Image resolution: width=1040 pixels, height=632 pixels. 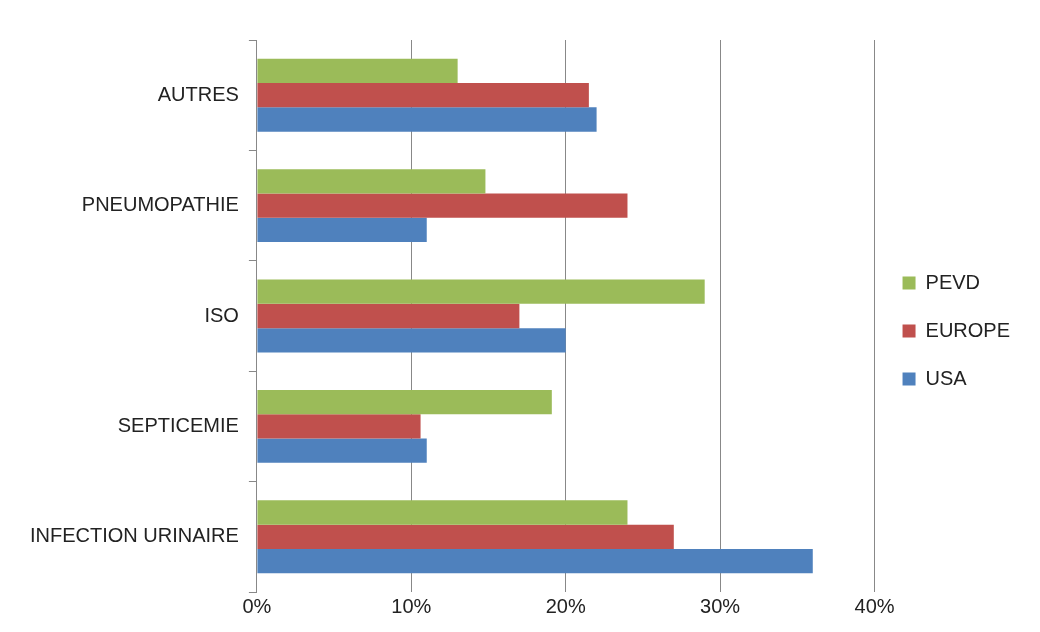 What do you see at coordinates (178, 424) in the screenshot?
I see `y-tick-label: SEPTICEMIE` at bounding box center [178, 424].